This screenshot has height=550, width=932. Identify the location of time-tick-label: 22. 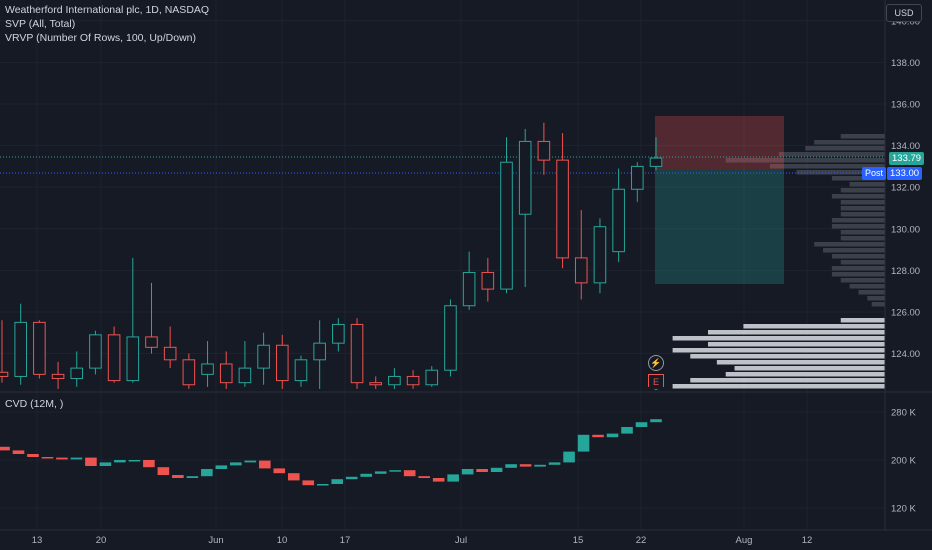
(641, 540).